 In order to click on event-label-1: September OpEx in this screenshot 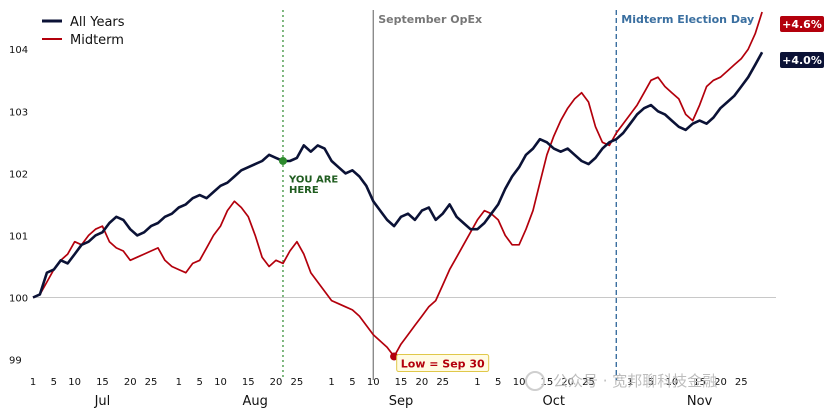, I will do `click(430, 19)`.